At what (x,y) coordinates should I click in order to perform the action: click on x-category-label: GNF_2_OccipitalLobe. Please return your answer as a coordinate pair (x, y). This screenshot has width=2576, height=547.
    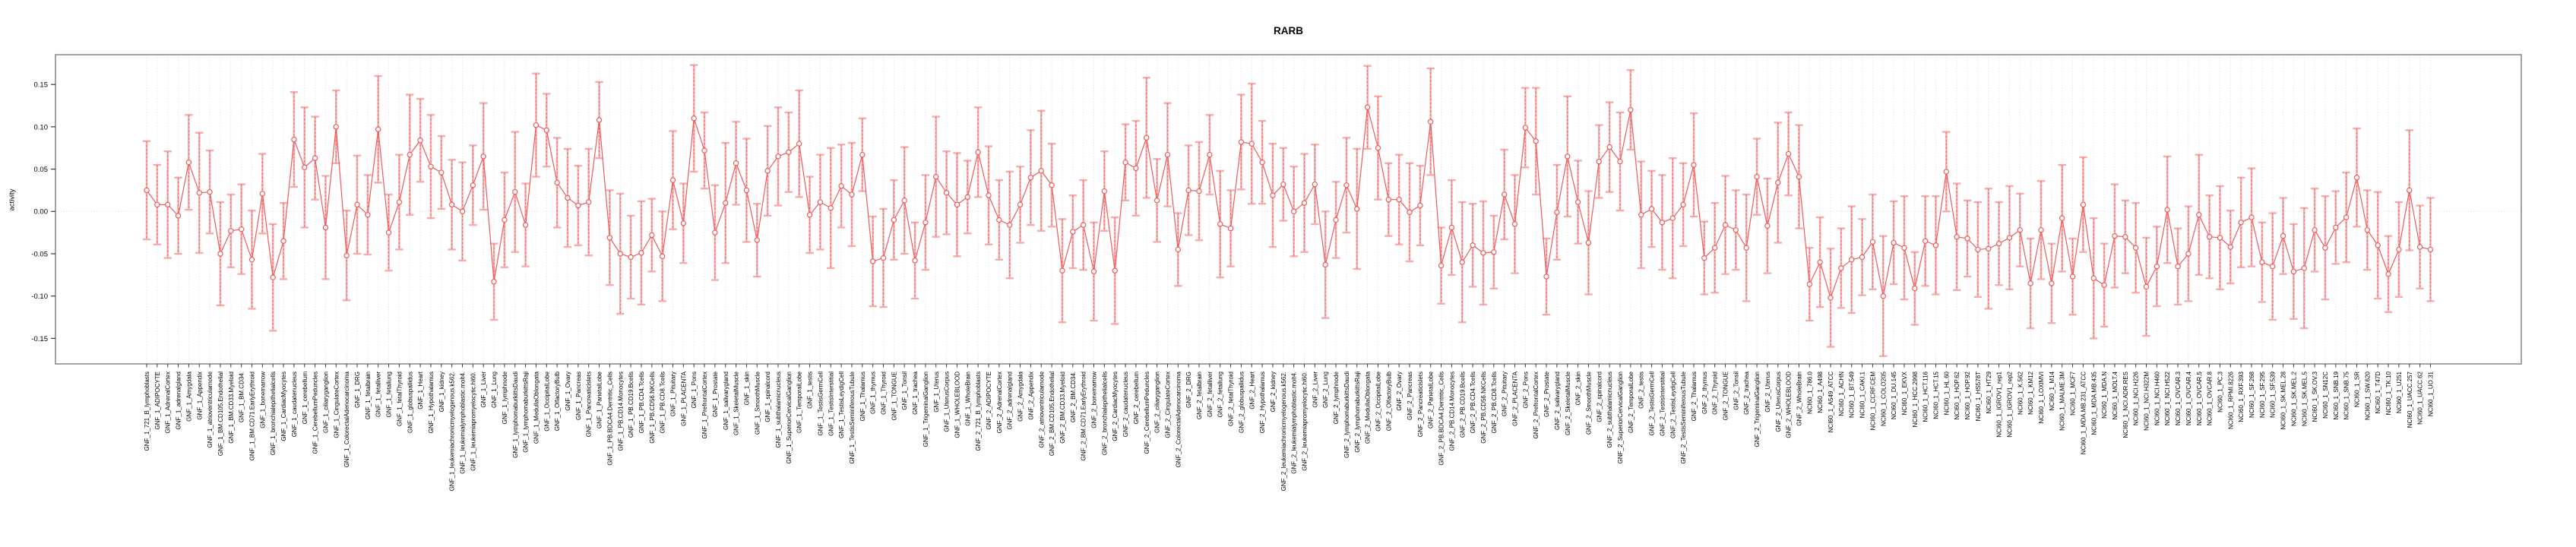
    Looking at the image, I should click on (1378, 401).